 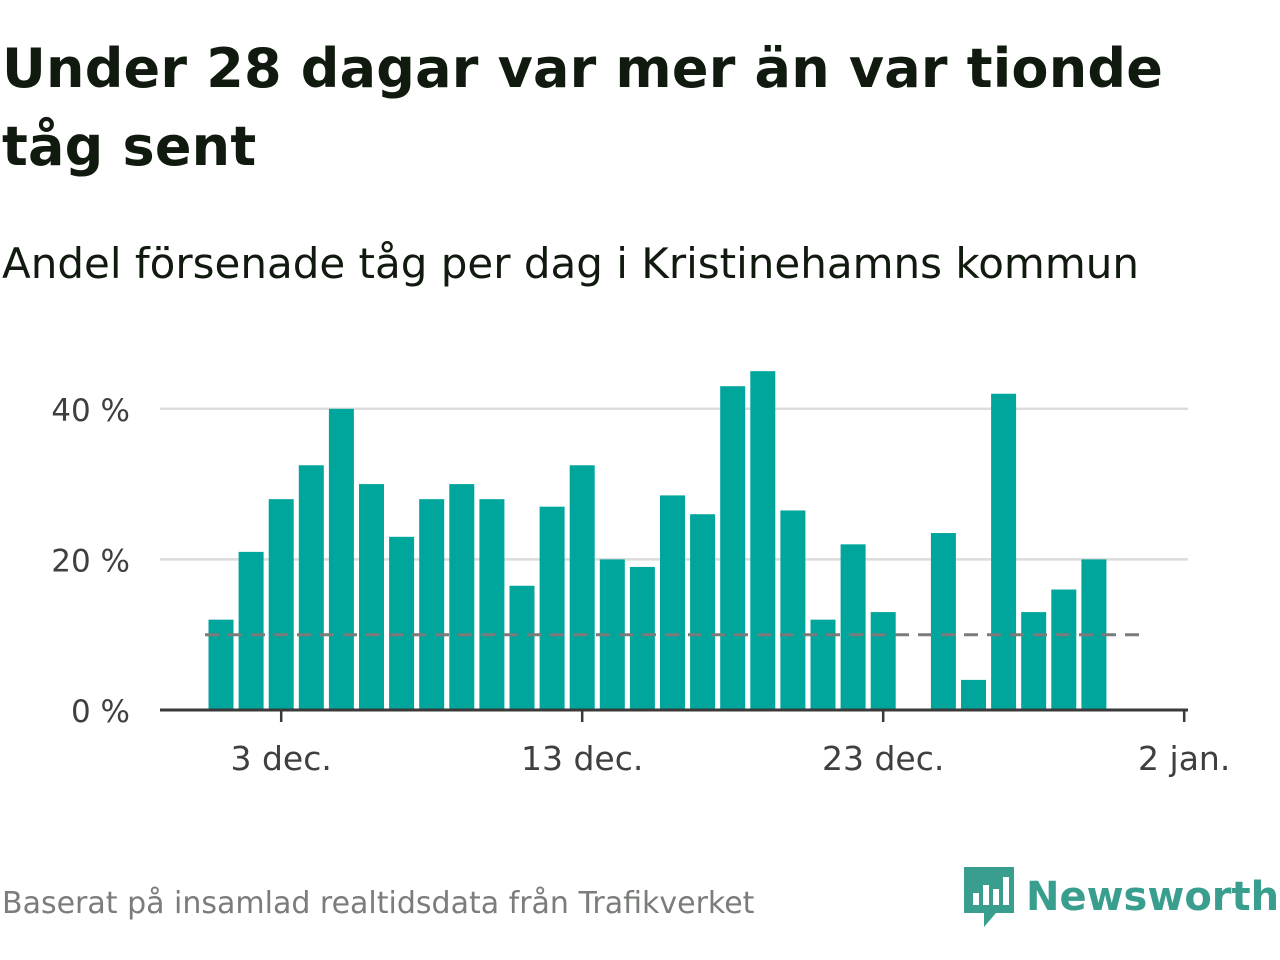 What do you see at coordinates (90, 561) in the screenshot?
I see `y-tick-label: 20 %` at bounding box center [90, 561].